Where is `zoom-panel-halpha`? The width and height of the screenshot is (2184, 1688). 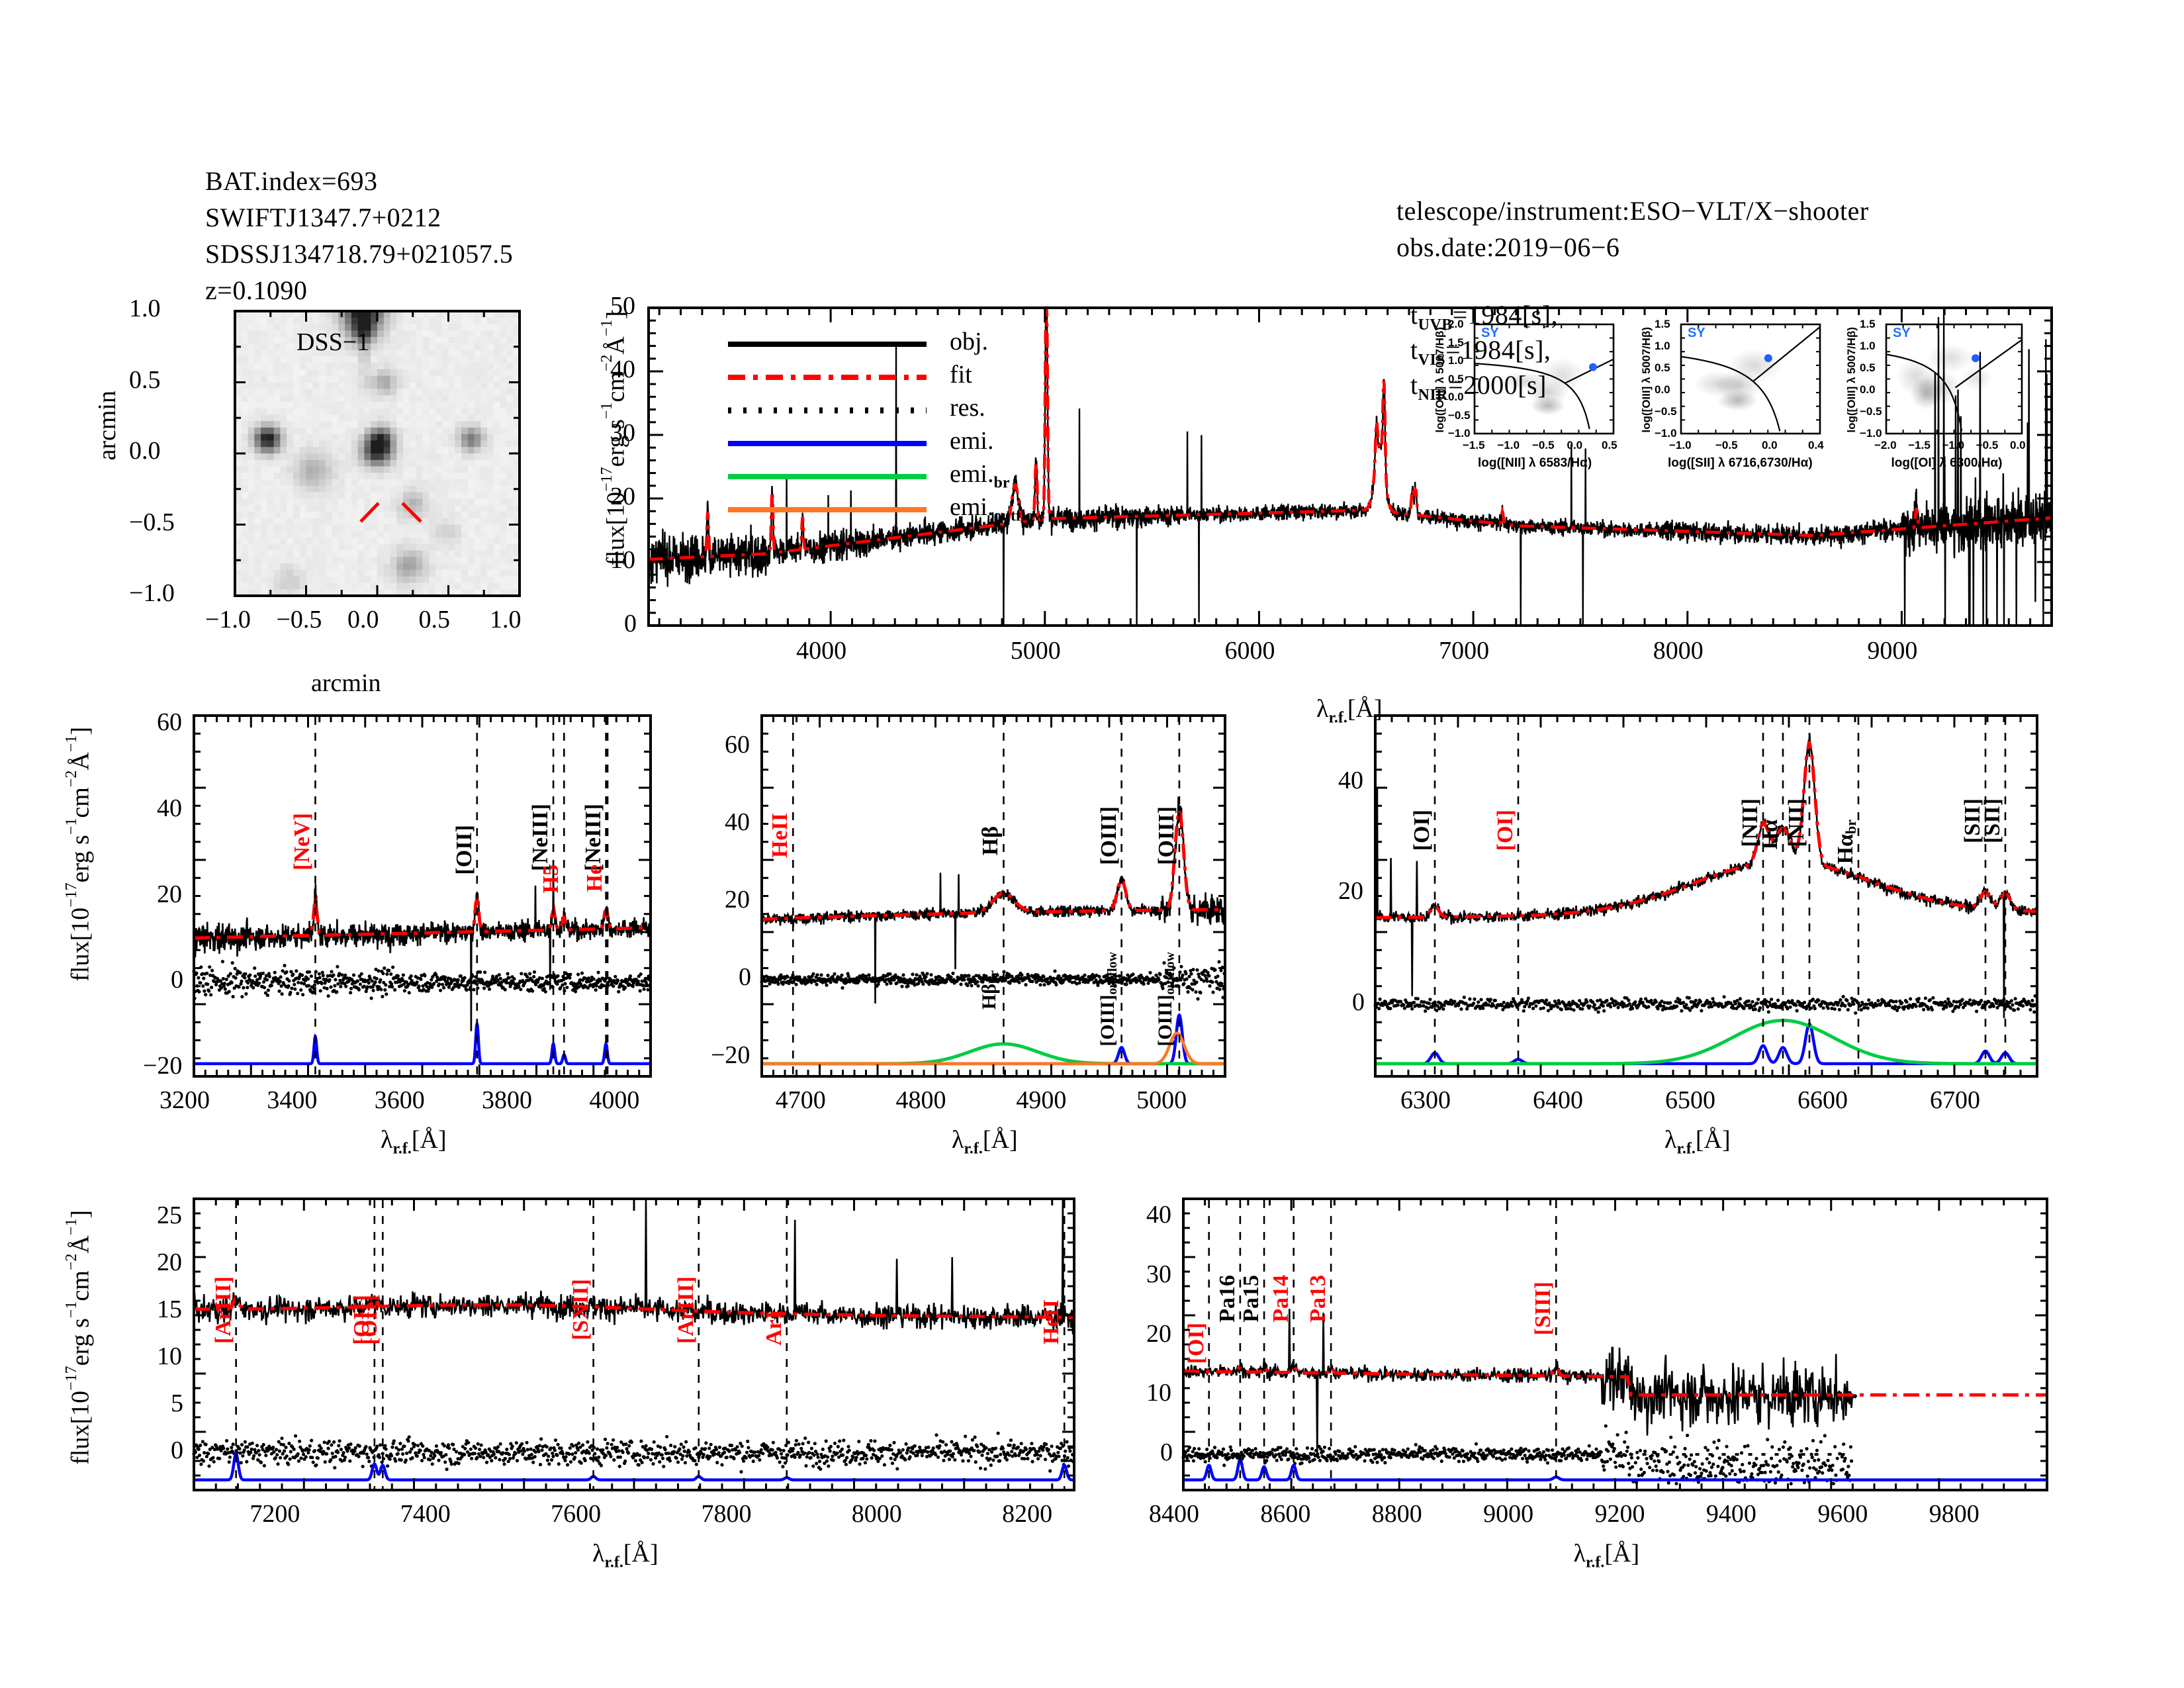 zoom-panel-halpha is located at coordinates (1706, 896).